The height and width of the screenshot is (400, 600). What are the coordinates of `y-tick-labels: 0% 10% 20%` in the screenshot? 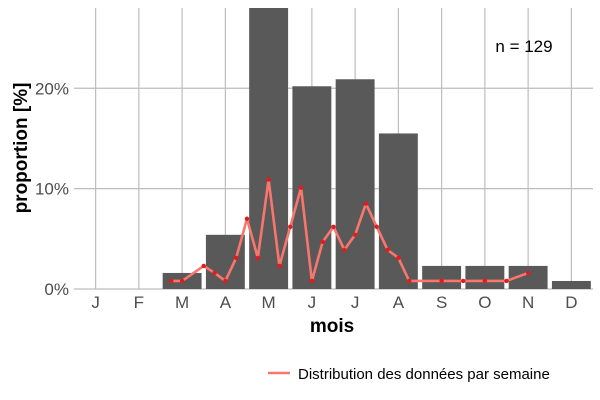 It's located at (52, 189).